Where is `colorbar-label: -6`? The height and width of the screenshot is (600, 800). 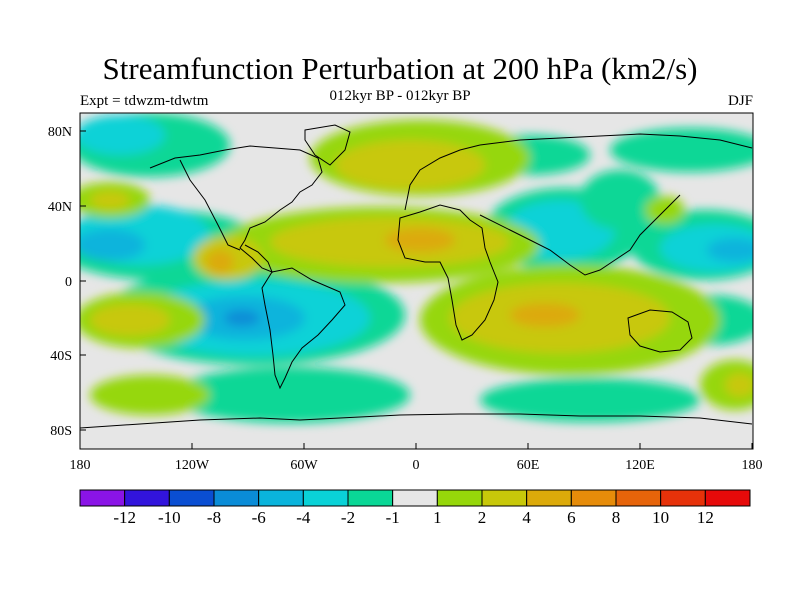
colorbar-label: -6 is located at coordinates (259, 517).